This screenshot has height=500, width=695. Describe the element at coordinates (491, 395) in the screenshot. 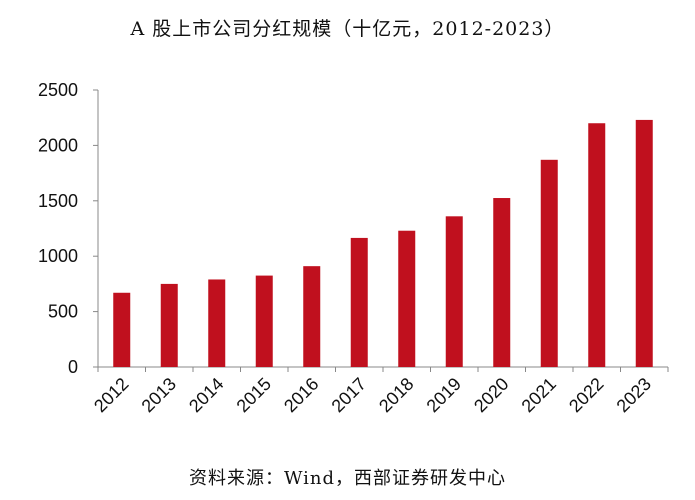

I see `x-tick-label: 2020` at that location.